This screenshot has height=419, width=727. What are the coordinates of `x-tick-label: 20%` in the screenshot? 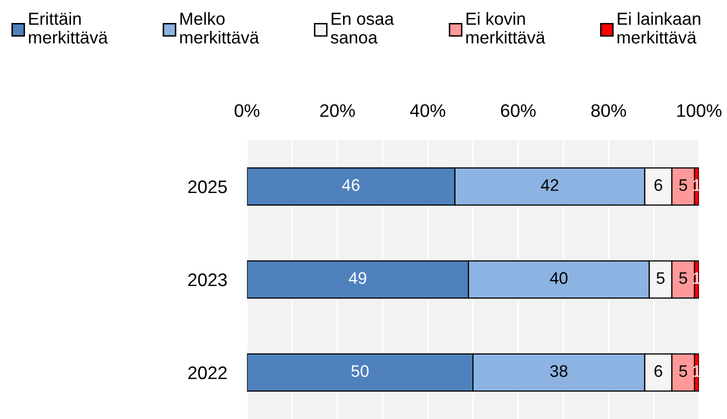 It's located at (337, 110).